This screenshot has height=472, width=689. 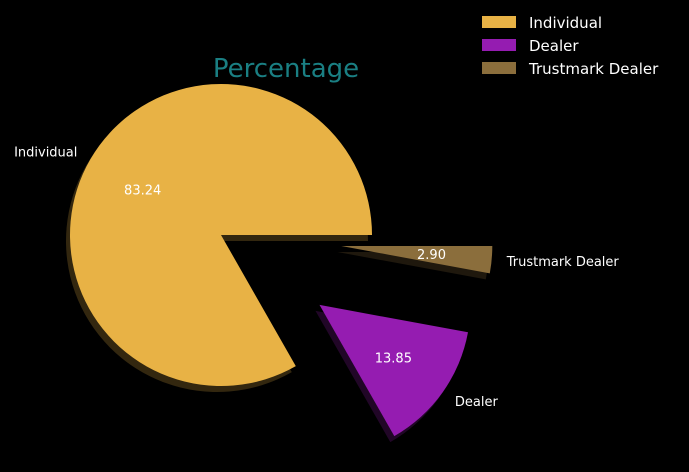 What do you see at coordinates (499, 68) in the screenshot?
I see `legend-swatch-trustmark-dealer` at bounding box center [499, 68].